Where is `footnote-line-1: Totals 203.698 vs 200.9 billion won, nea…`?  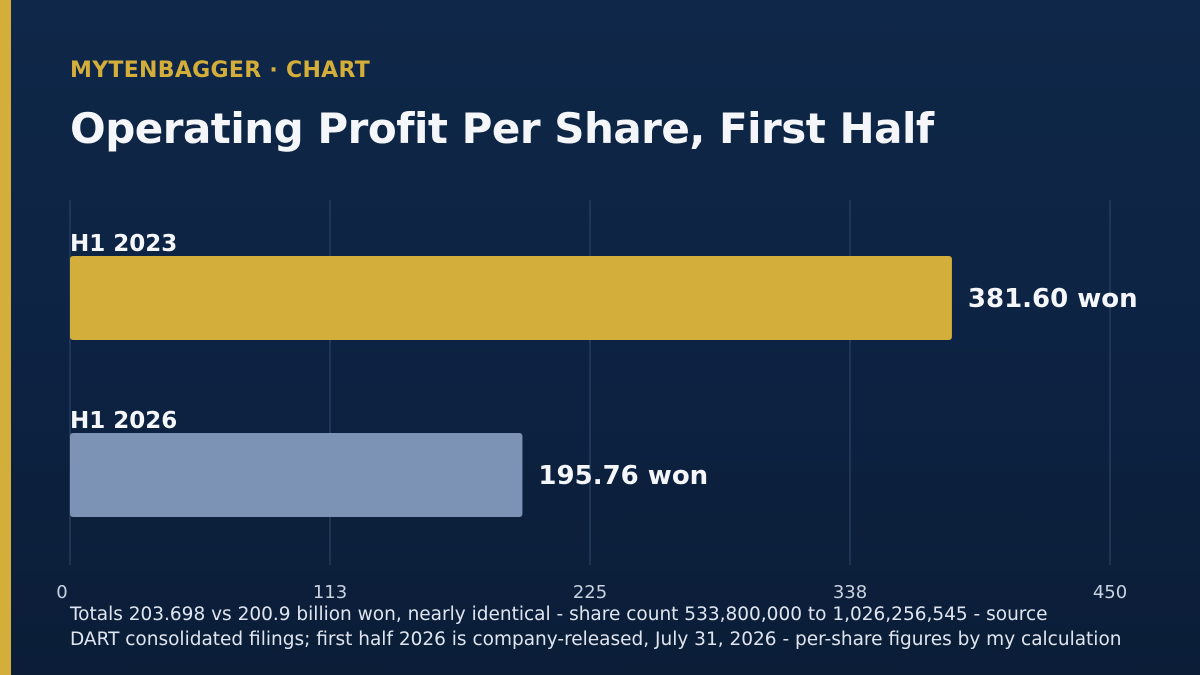 footnote-line-1: Totals 203.698 vs 200.9 billion won, nea… is located at coordinates (559, 614).